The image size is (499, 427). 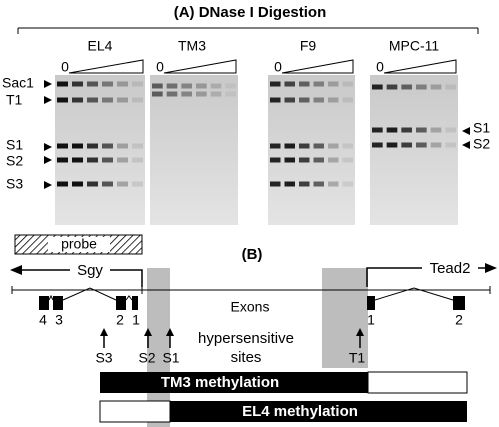 I want to click on methylation-label: TM3 methylation, so click(x=220, y=382).